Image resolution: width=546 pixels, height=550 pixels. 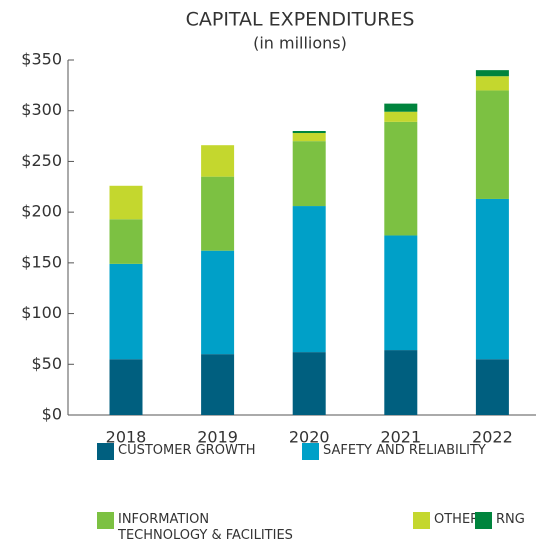 I want to click on legend-label: INFORMATION TECHNOLOGY & FACILITIES, so click(x=205, y=527).